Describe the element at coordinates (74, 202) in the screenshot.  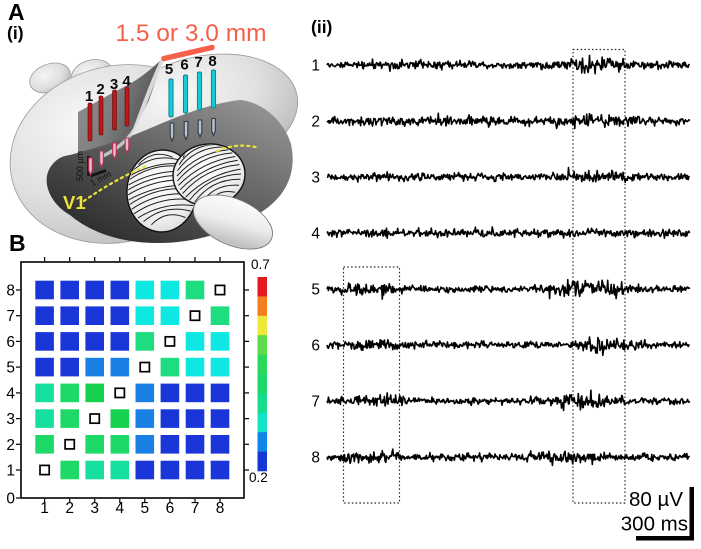
I see `svg-text: V1` at that location.